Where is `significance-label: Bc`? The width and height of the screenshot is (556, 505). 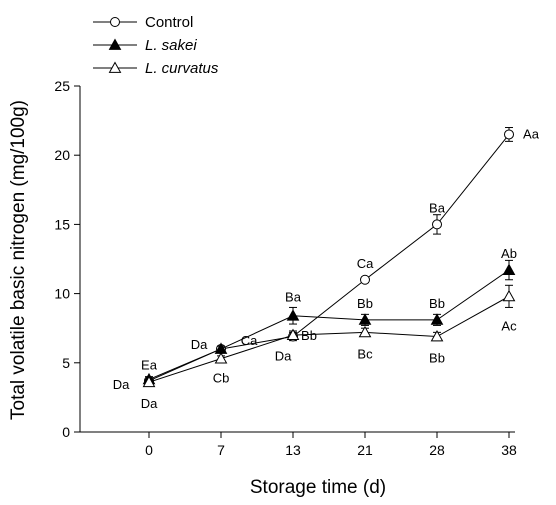
significance-label: Bc is located at coordinates (365, 353).